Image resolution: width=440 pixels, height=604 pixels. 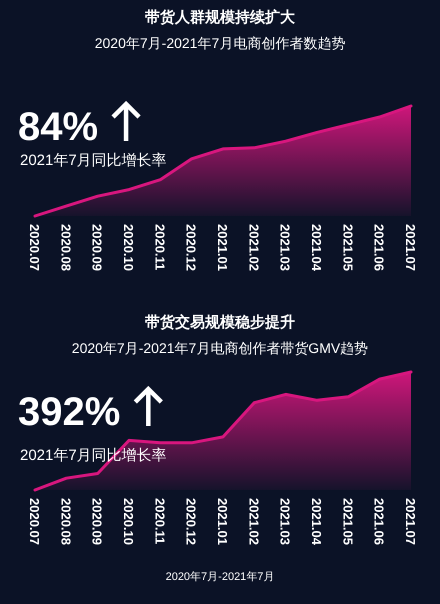 I want to click on annotation: 2021年7月同比增长率, so click(x=93, y=160).